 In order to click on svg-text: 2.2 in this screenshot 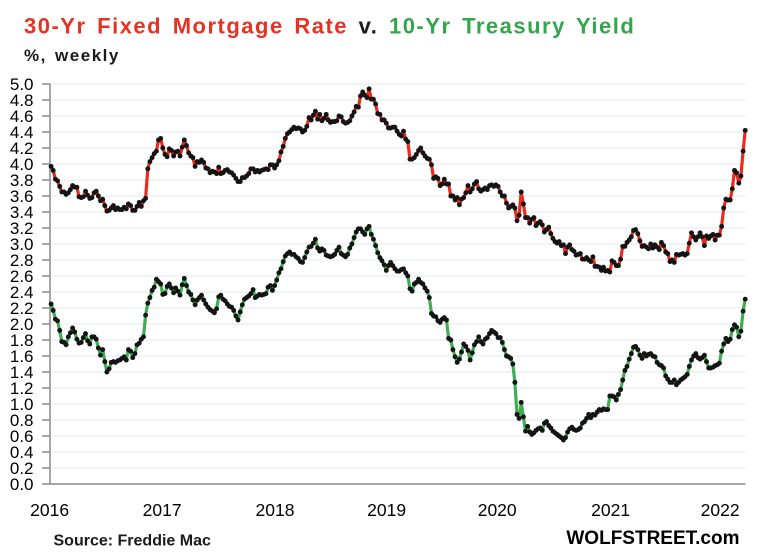, I will do `click(22, 308)`.